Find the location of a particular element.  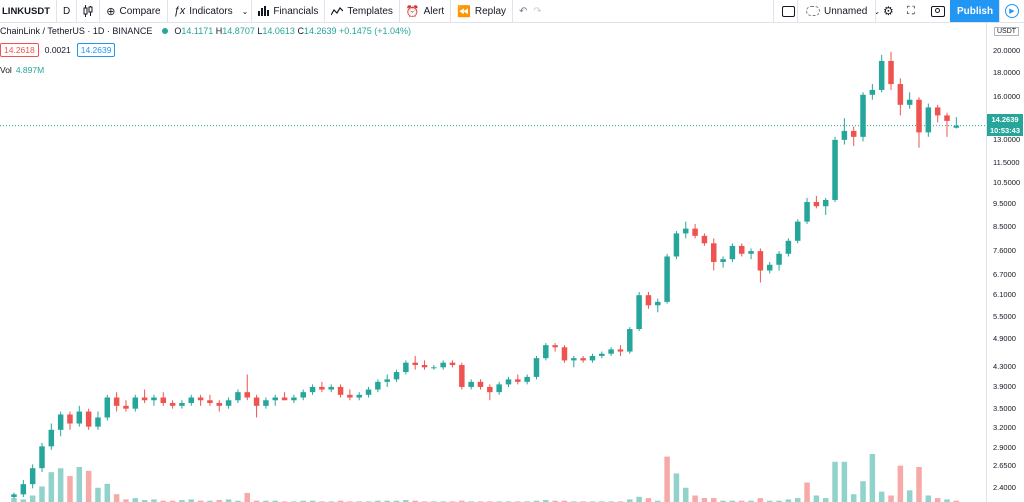

interval-button: D is located at coordinates (67, 11).